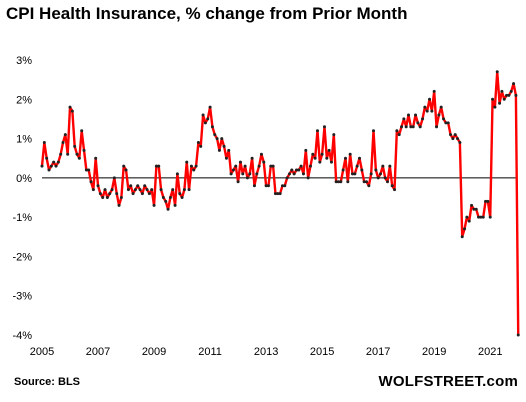  Describe the element at coordinates (22, 198) in the screenshot. I see `y-axis: 3% 2% 1% 0% -1% -2% -3% -4%` at that location.